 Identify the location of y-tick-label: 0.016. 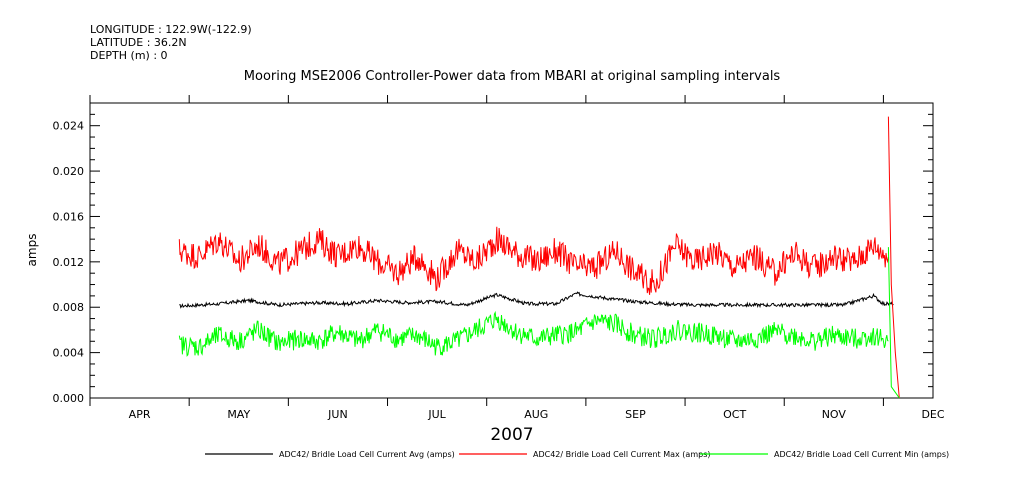
(69, 216).